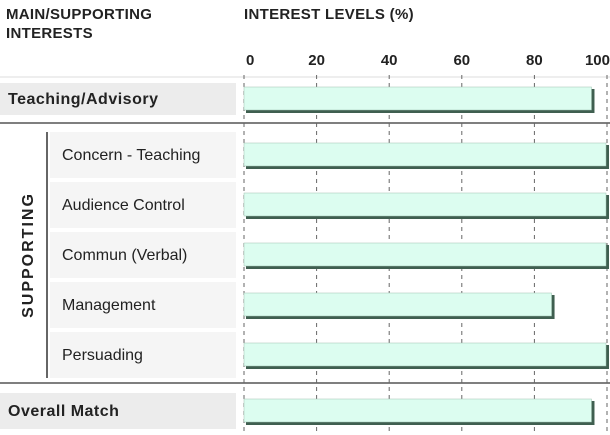  Describe the element at coordinates (63, 411) in the screenshot. I see `category-label: Overall Match` at that location.